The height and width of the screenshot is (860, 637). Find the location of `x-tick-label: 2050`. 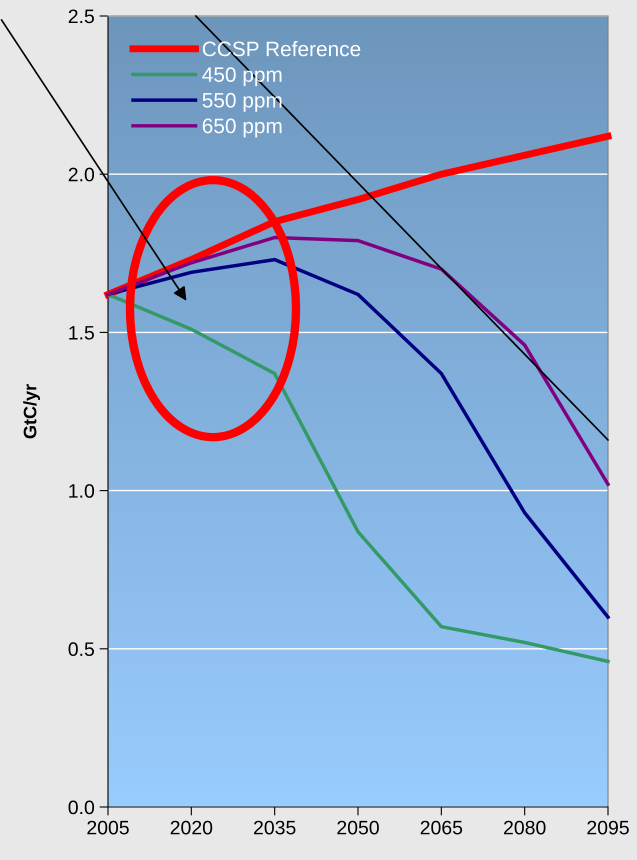

x-tick-label: 2050 is located at coordinates (358, 827).